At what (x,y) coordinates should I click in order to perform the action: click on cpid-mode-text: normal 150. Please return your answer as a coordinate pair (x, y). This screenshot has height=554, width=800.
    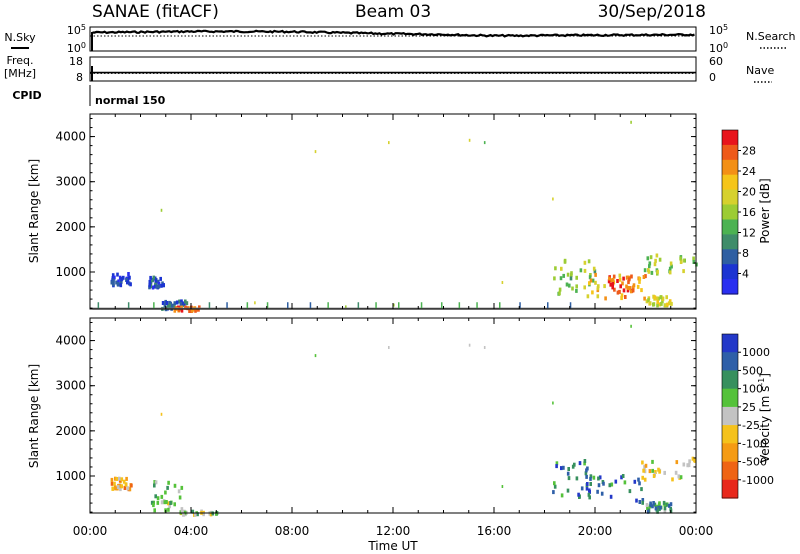
    Looking at the image, I should click on (130, 100).